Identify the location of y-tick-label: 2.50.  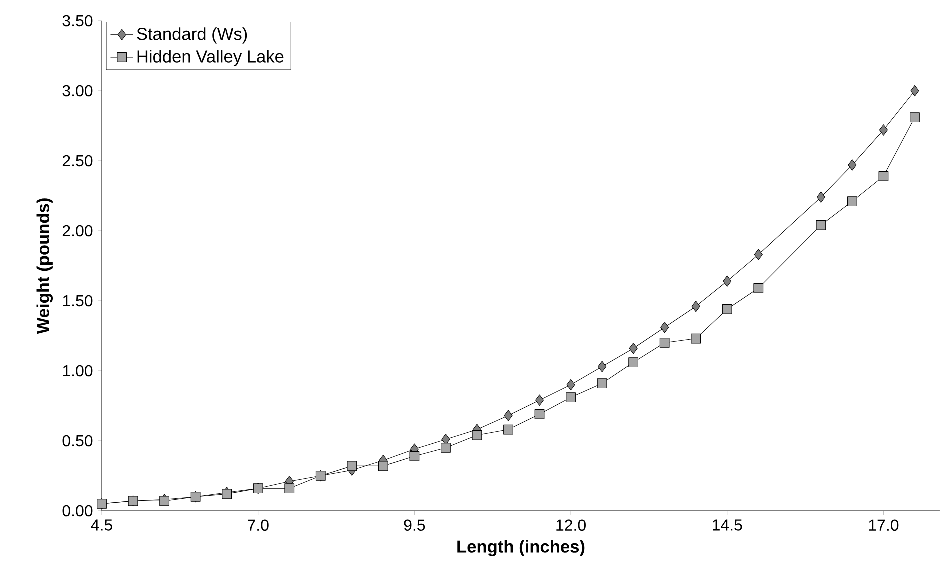
(77, 161).